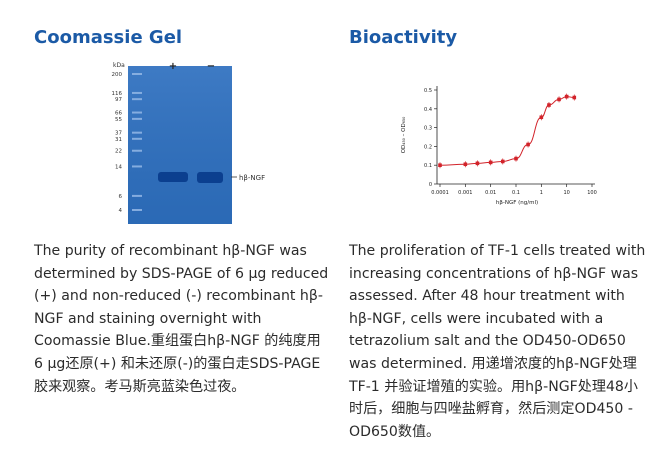  Describe the element at coordinates (428, 110) in the screenshot. I see `y-tick-label: 0.4` at that location.